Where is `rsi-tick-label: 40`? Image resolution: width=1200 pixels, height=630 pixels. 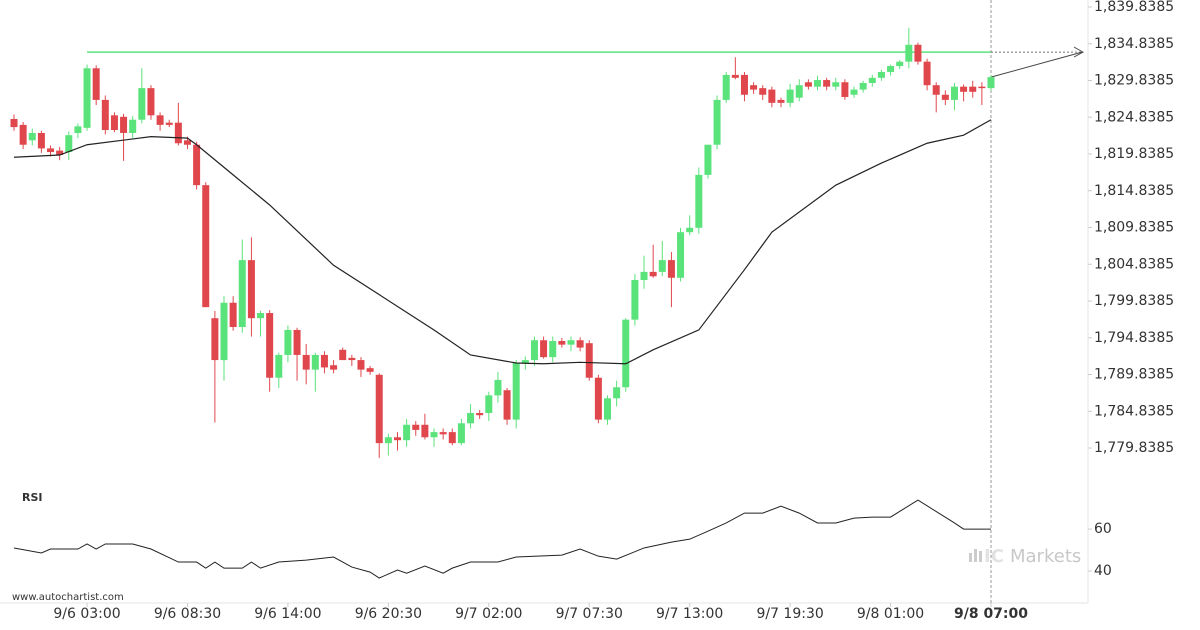 rsi-tick-label: 40 is located at coordinates (1103, 571).